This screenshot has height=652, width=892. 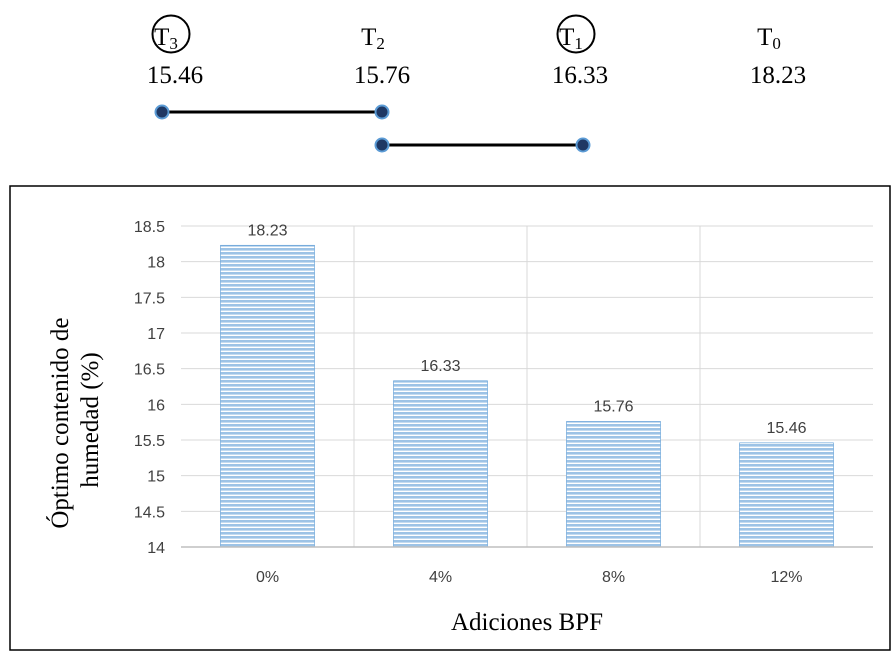 I want to click on treatment-label: T3, so click(x=166, y=38).